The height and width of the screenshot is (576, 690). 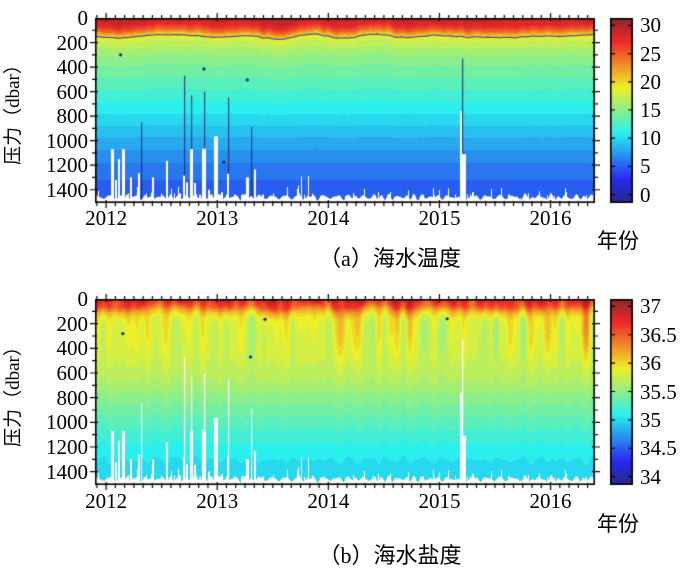 I want to click on colorbar-tick-label: 34, so click(x=650, y=476).